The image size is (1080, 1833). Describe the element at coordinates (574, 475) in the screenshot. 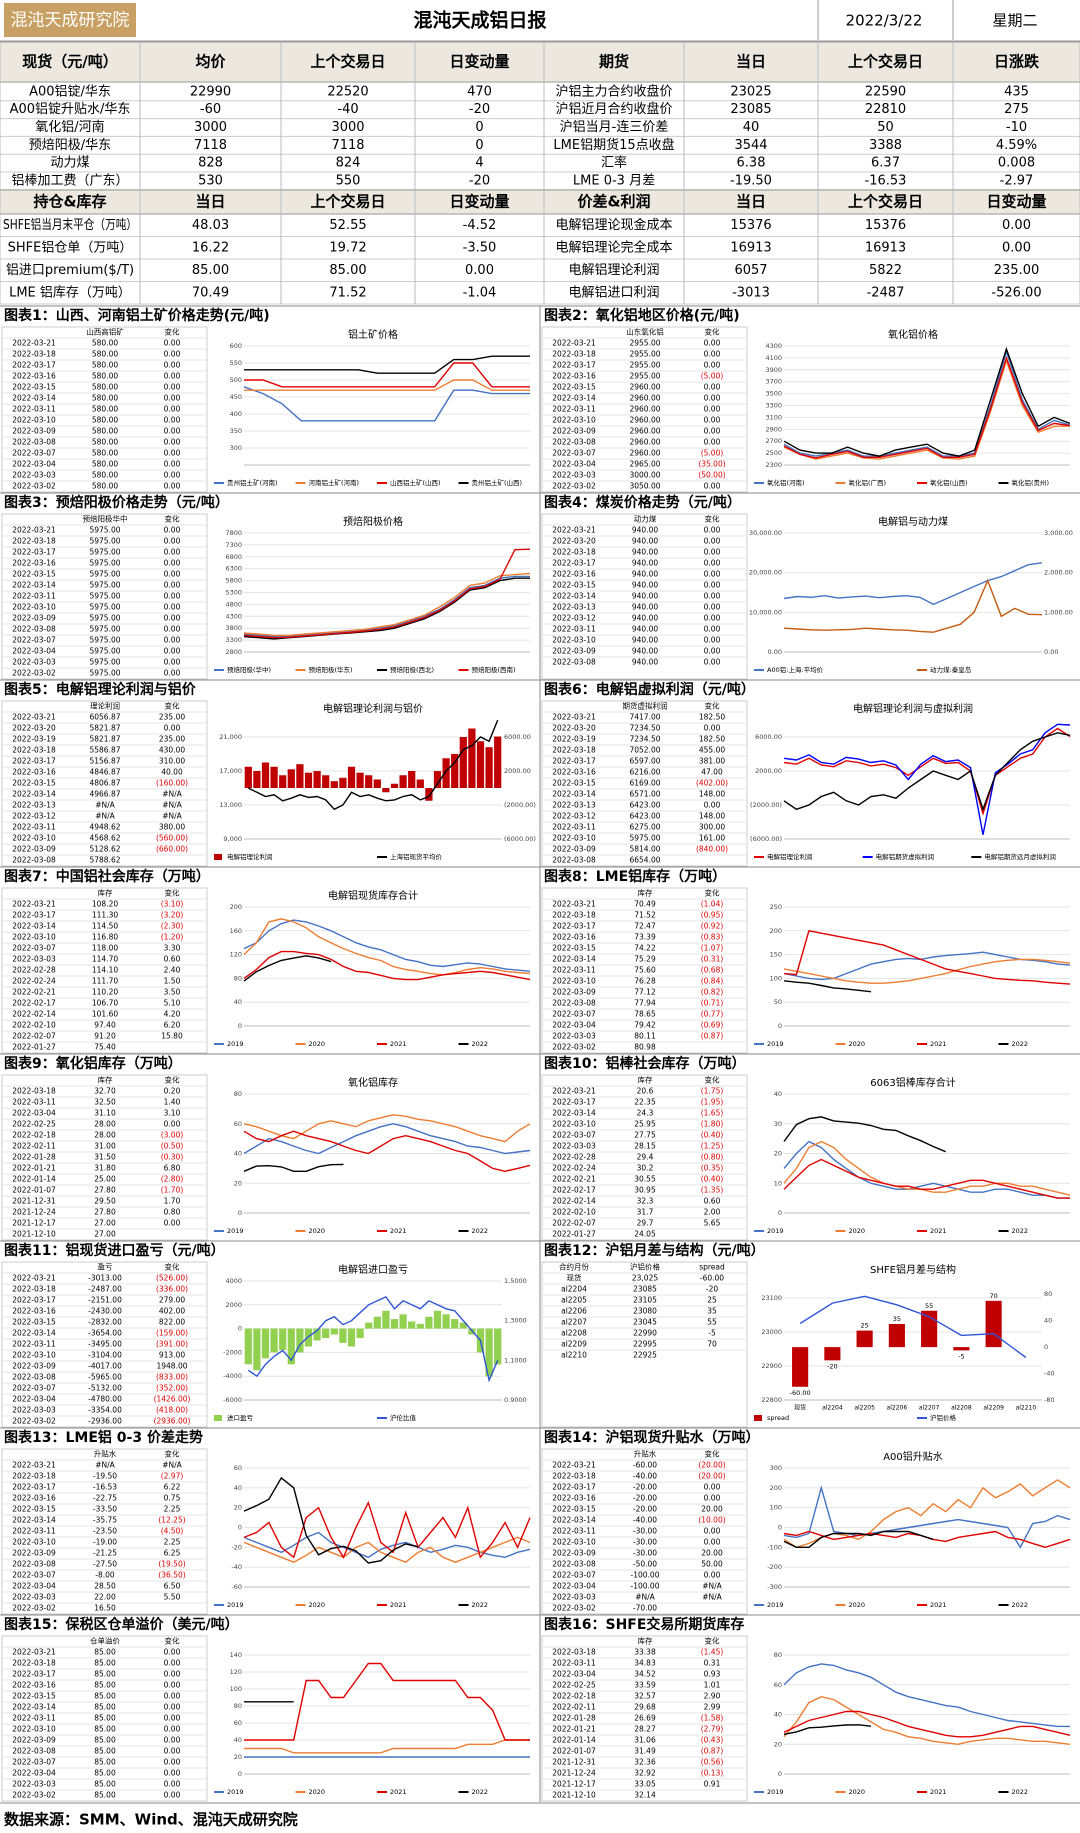

I see `table-cell: 2022-03-03` at that location.